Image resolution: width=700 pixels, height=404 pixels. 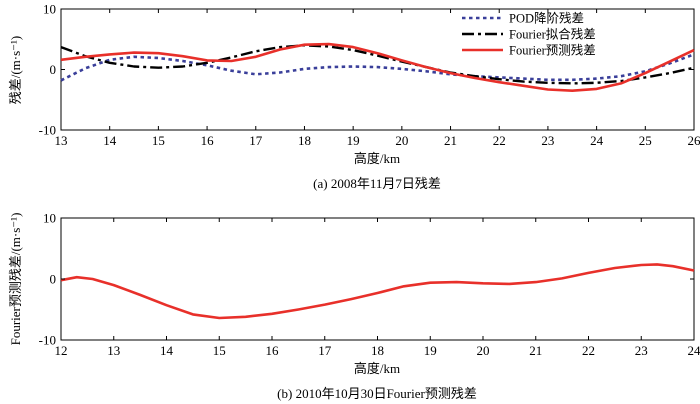 I want to click on chart-a-xtick-label: 24, so click(x=597, y=140).